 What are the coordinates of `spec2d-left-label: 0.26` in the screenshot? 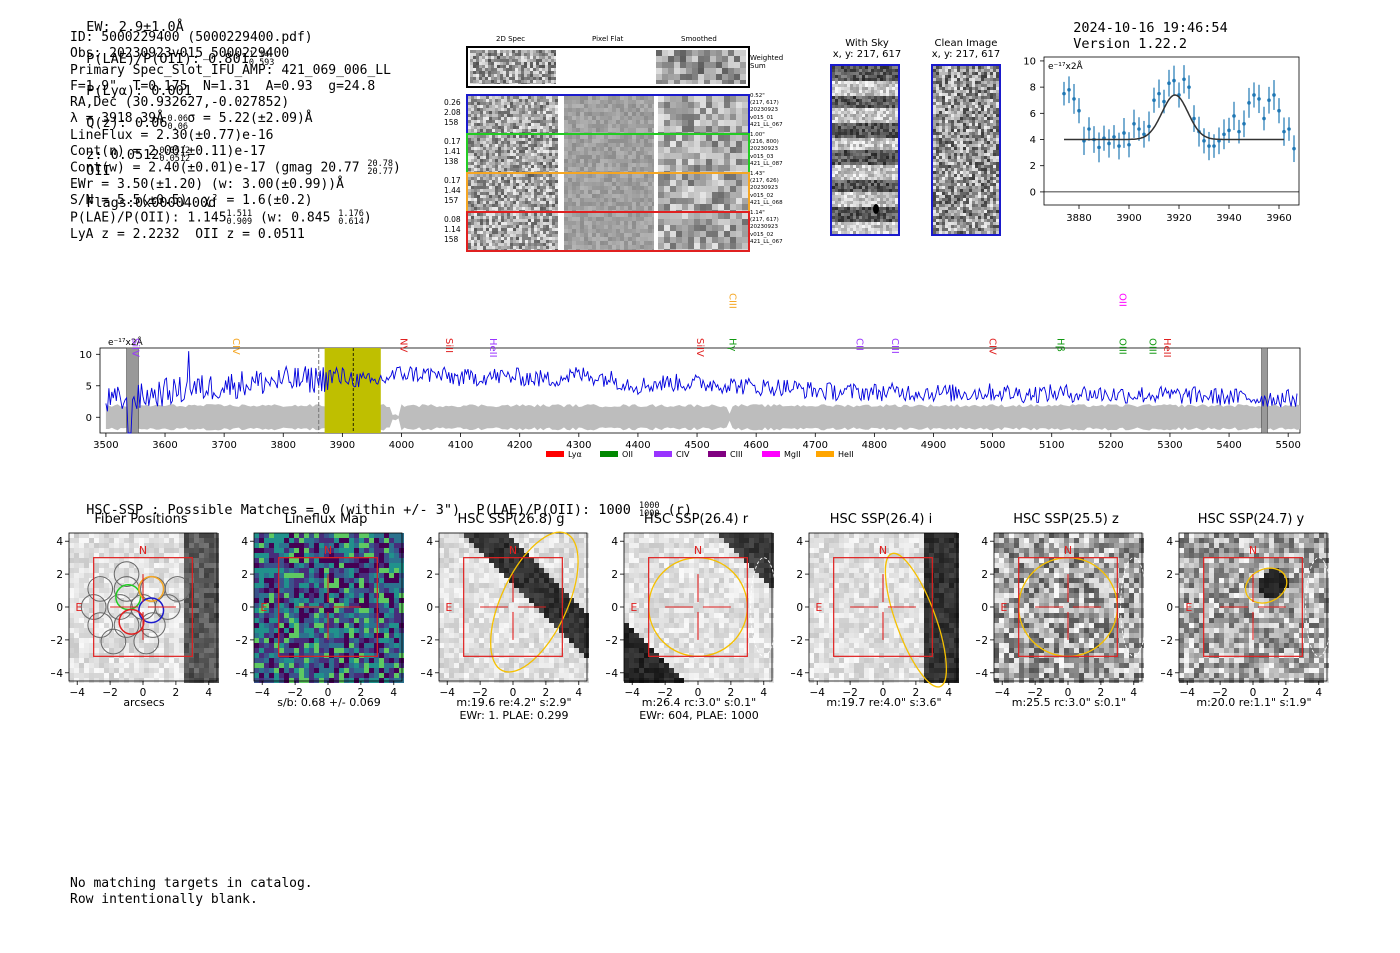 It's located at (452, 102).